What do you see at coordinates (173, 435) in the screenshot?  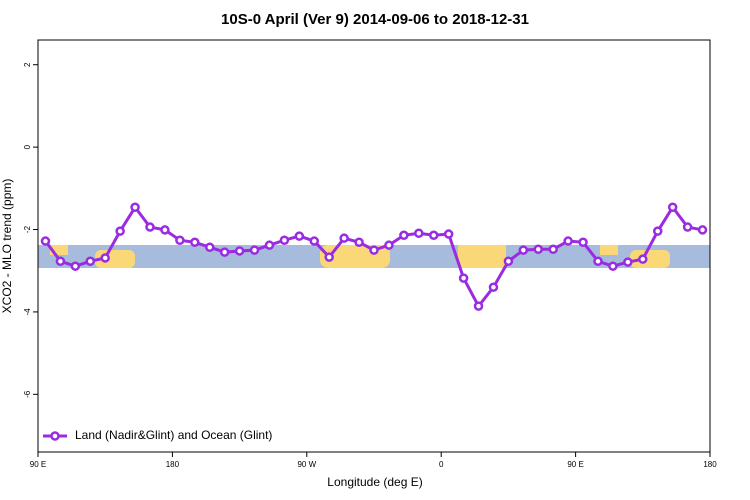 I see `legend-label: Land (Nadir&Glint) and Ocean (Glint)` at bounding box center [173, 435].